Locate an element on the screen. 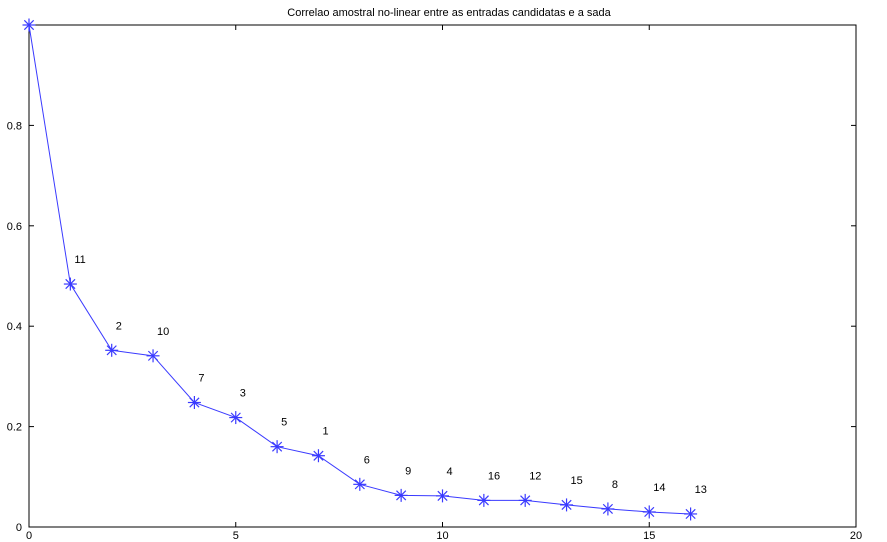 This screenshot has height=542, width=887. point-label: 15 is located at coordinates (577, 481).